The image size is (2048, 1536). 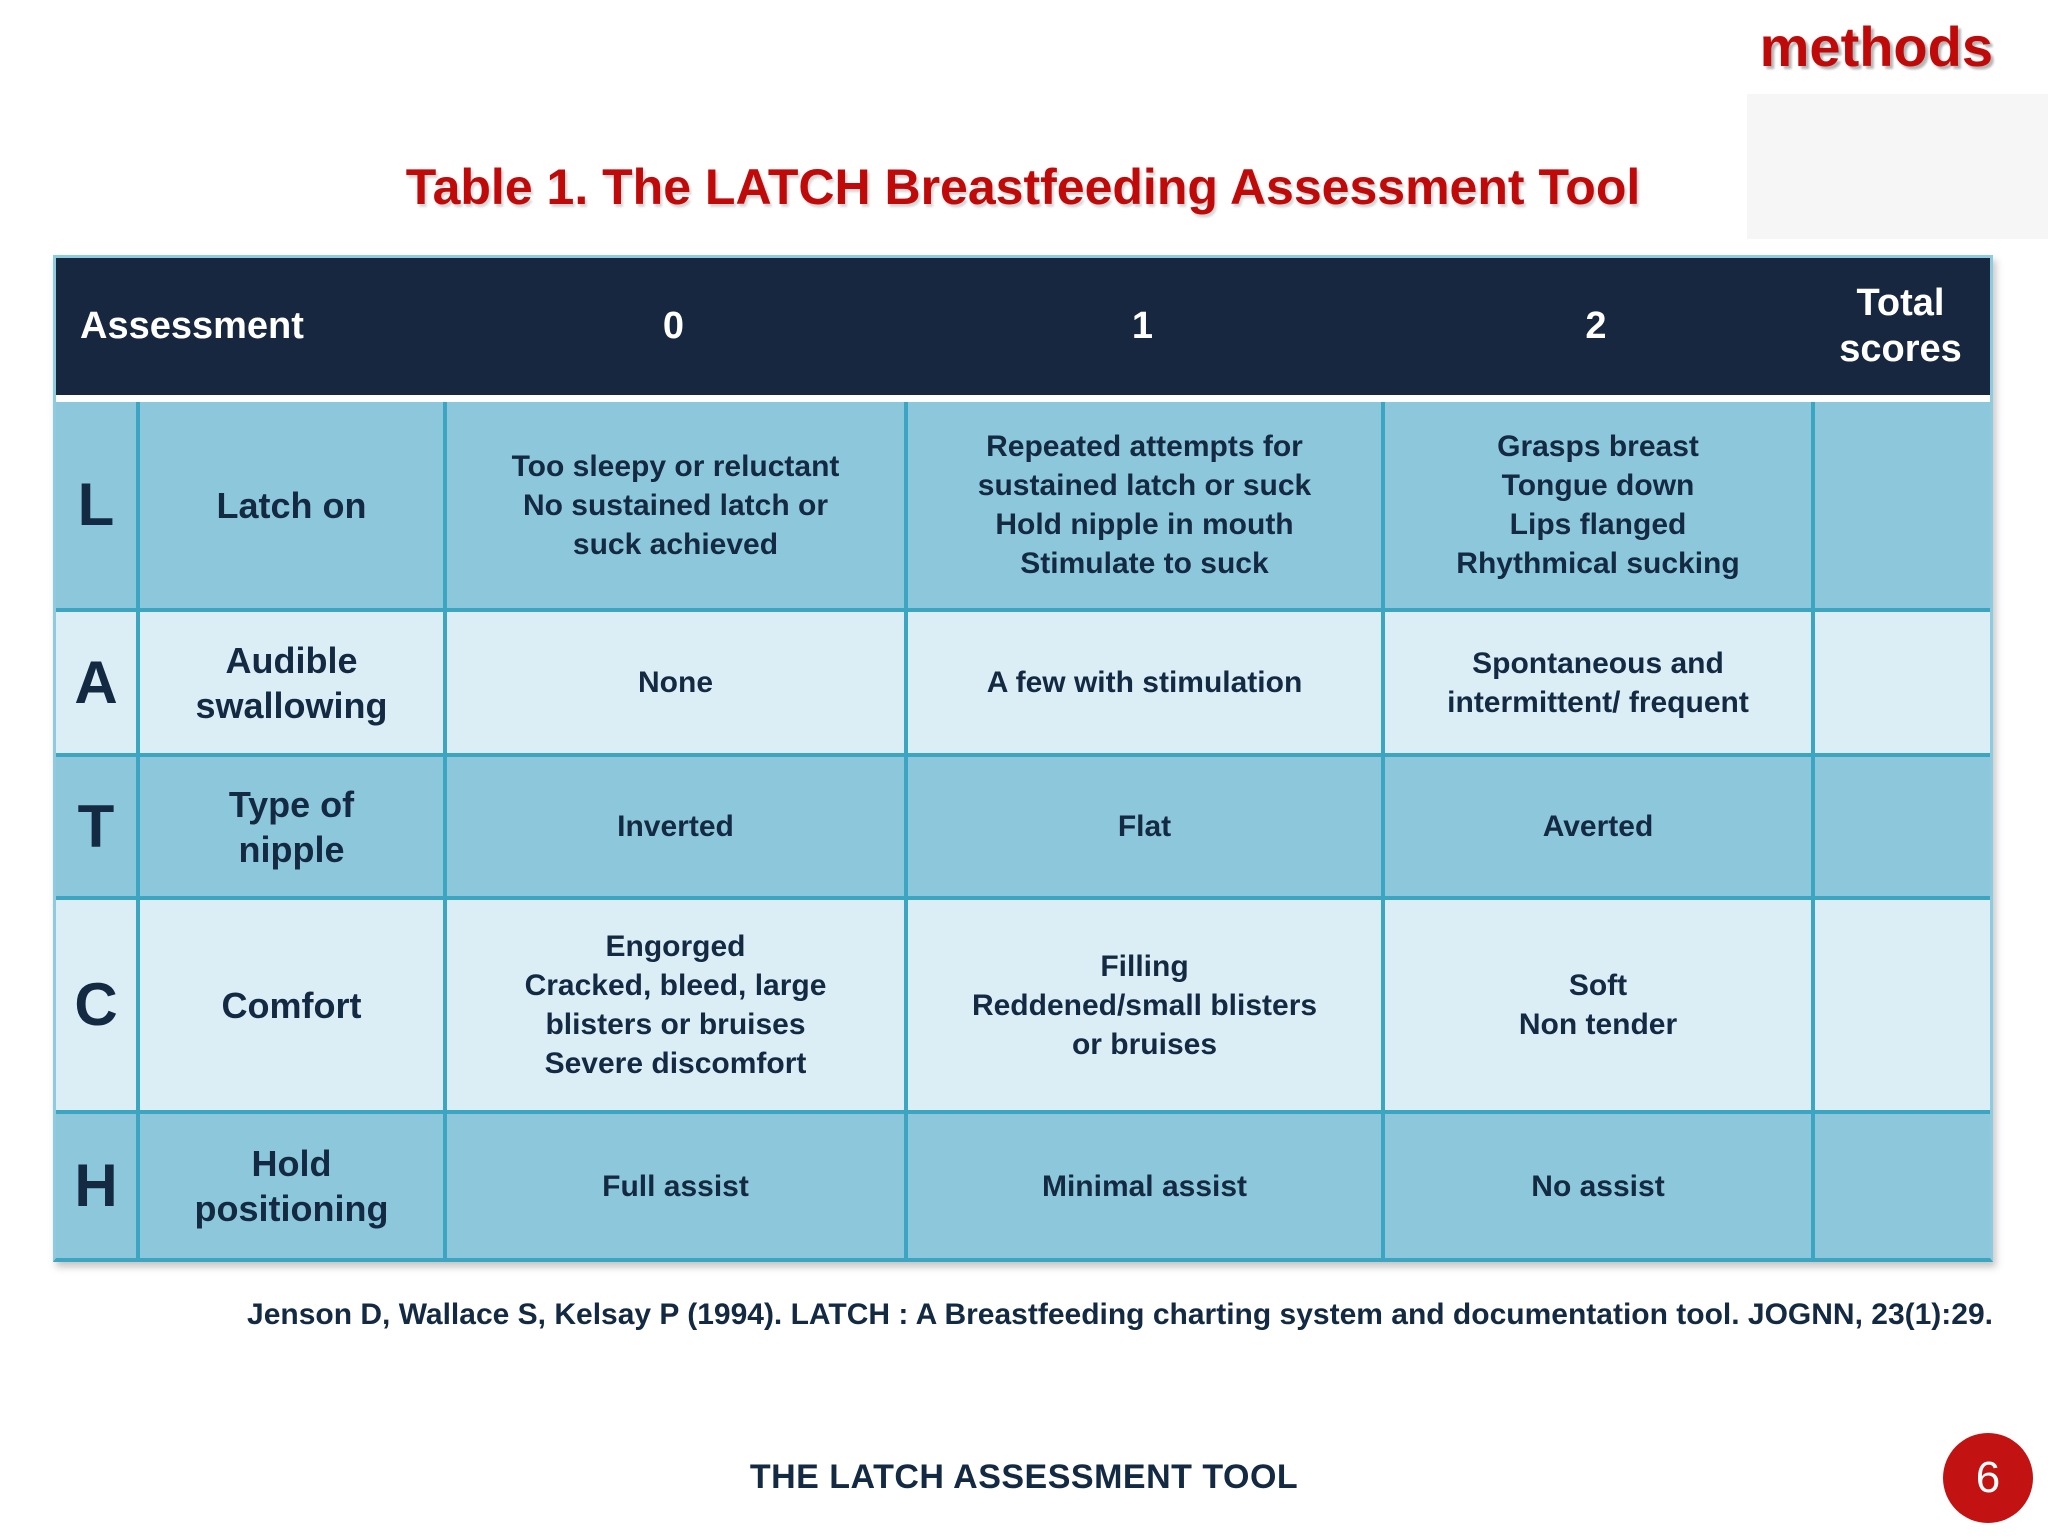 What do you see at coordinates (96, 1186) in the screenshot?
I see `cell-letter-H: H` at bounding box center [96, 1186].